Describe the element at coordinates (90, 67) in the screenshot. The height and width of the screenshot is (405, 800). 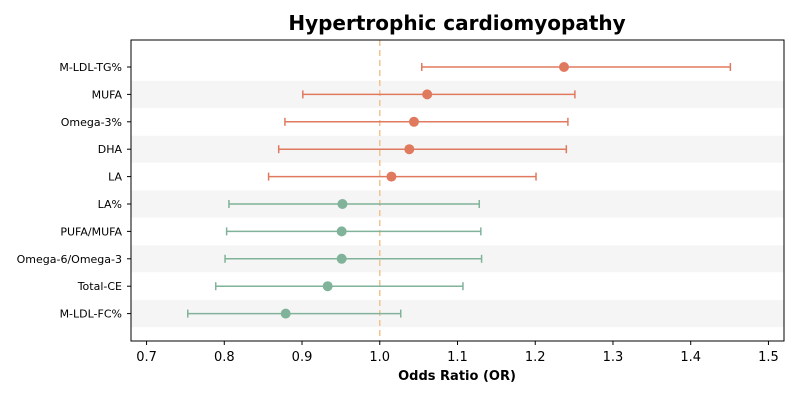
I see `y-tick-label: M-LDL-TG%` at that location.